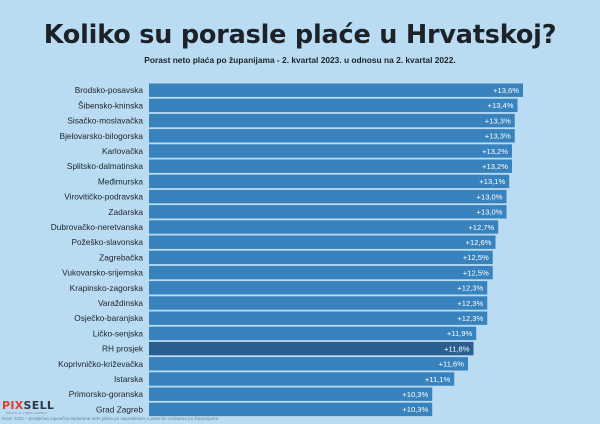  I want to click on category-label-10: Požeško-slavonska, so click(108, 242).